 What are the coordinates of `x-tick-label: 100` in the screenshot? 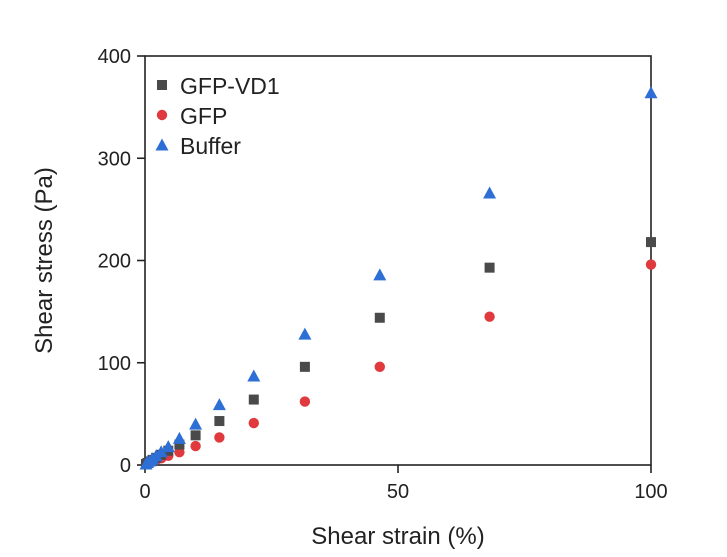 It's located at (650, 492).